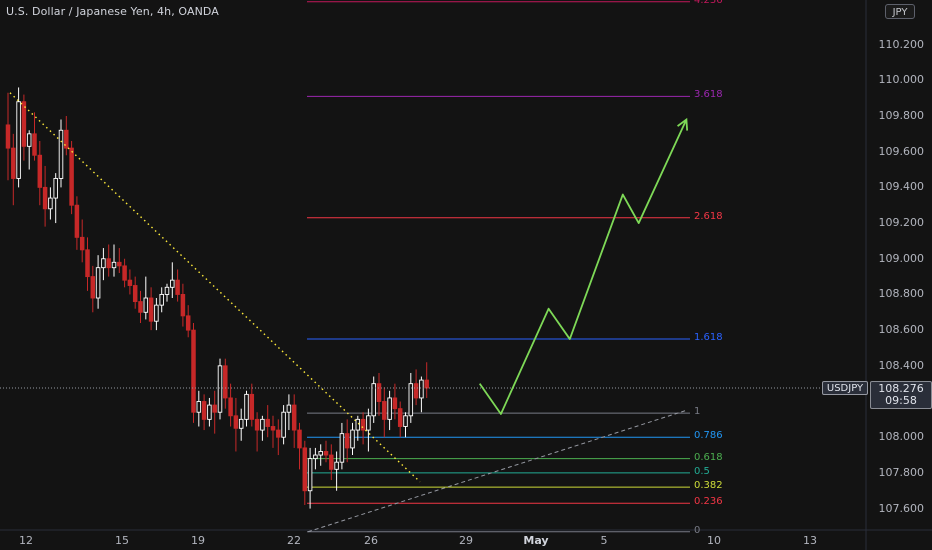 This screenshot has width=932, height=550. What do you see at coordinates (901, 258) in the screenshot?
I see `price-tick-label: 109.000` at bounding box center [901, 258].